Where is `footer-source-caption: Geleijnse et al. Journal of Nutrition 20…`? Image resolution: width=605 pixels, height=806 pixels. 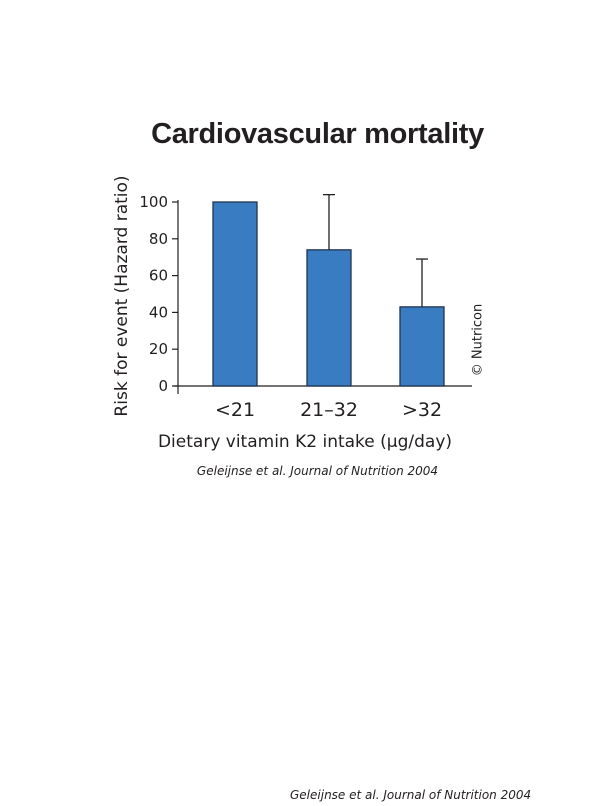
footer-source-caption: Geleijnse et al. Journal of Nutrition 20… is located at coordinates (411, 795).